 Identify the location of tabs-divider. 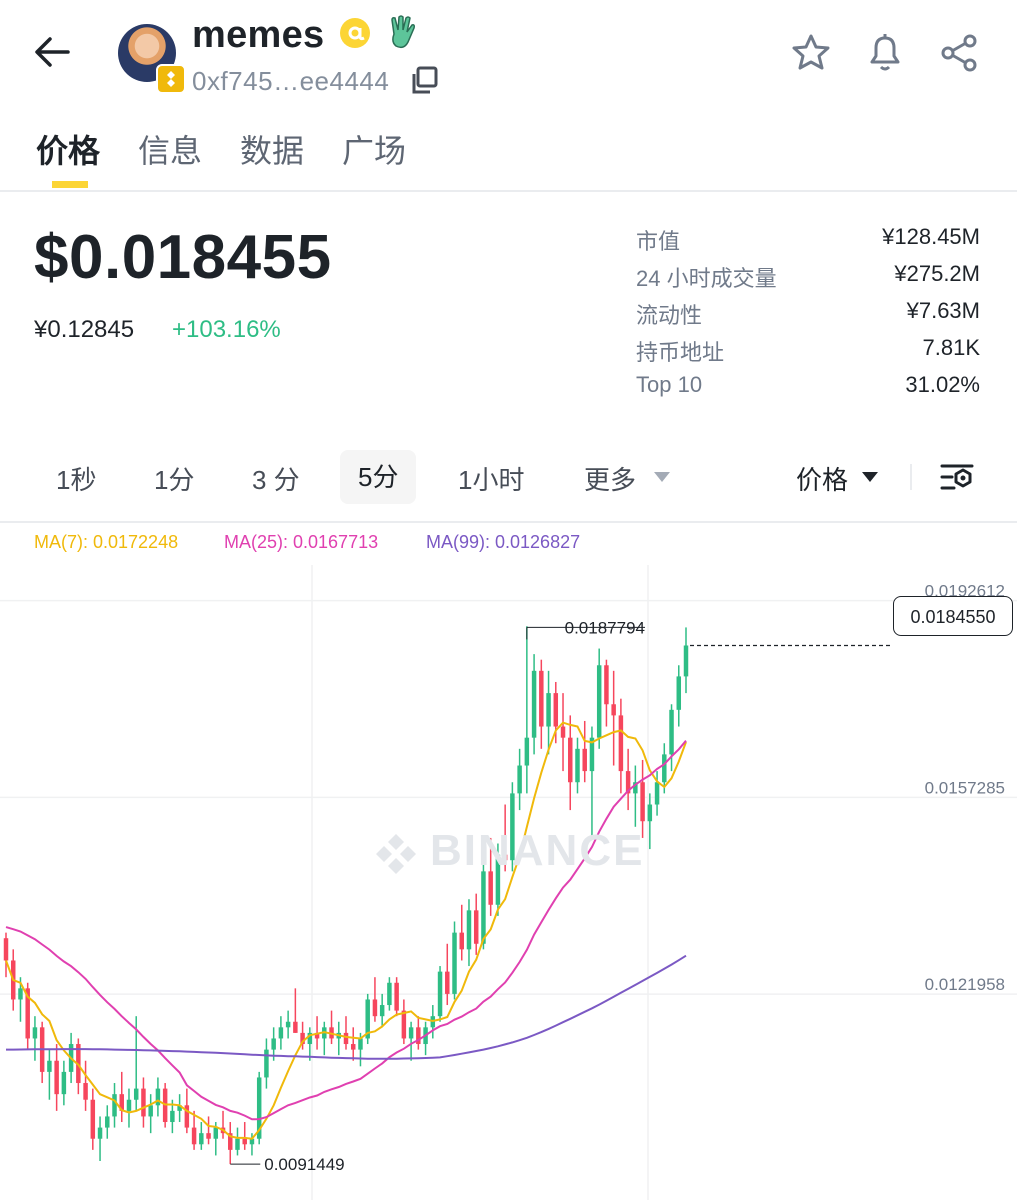
(508, 191).